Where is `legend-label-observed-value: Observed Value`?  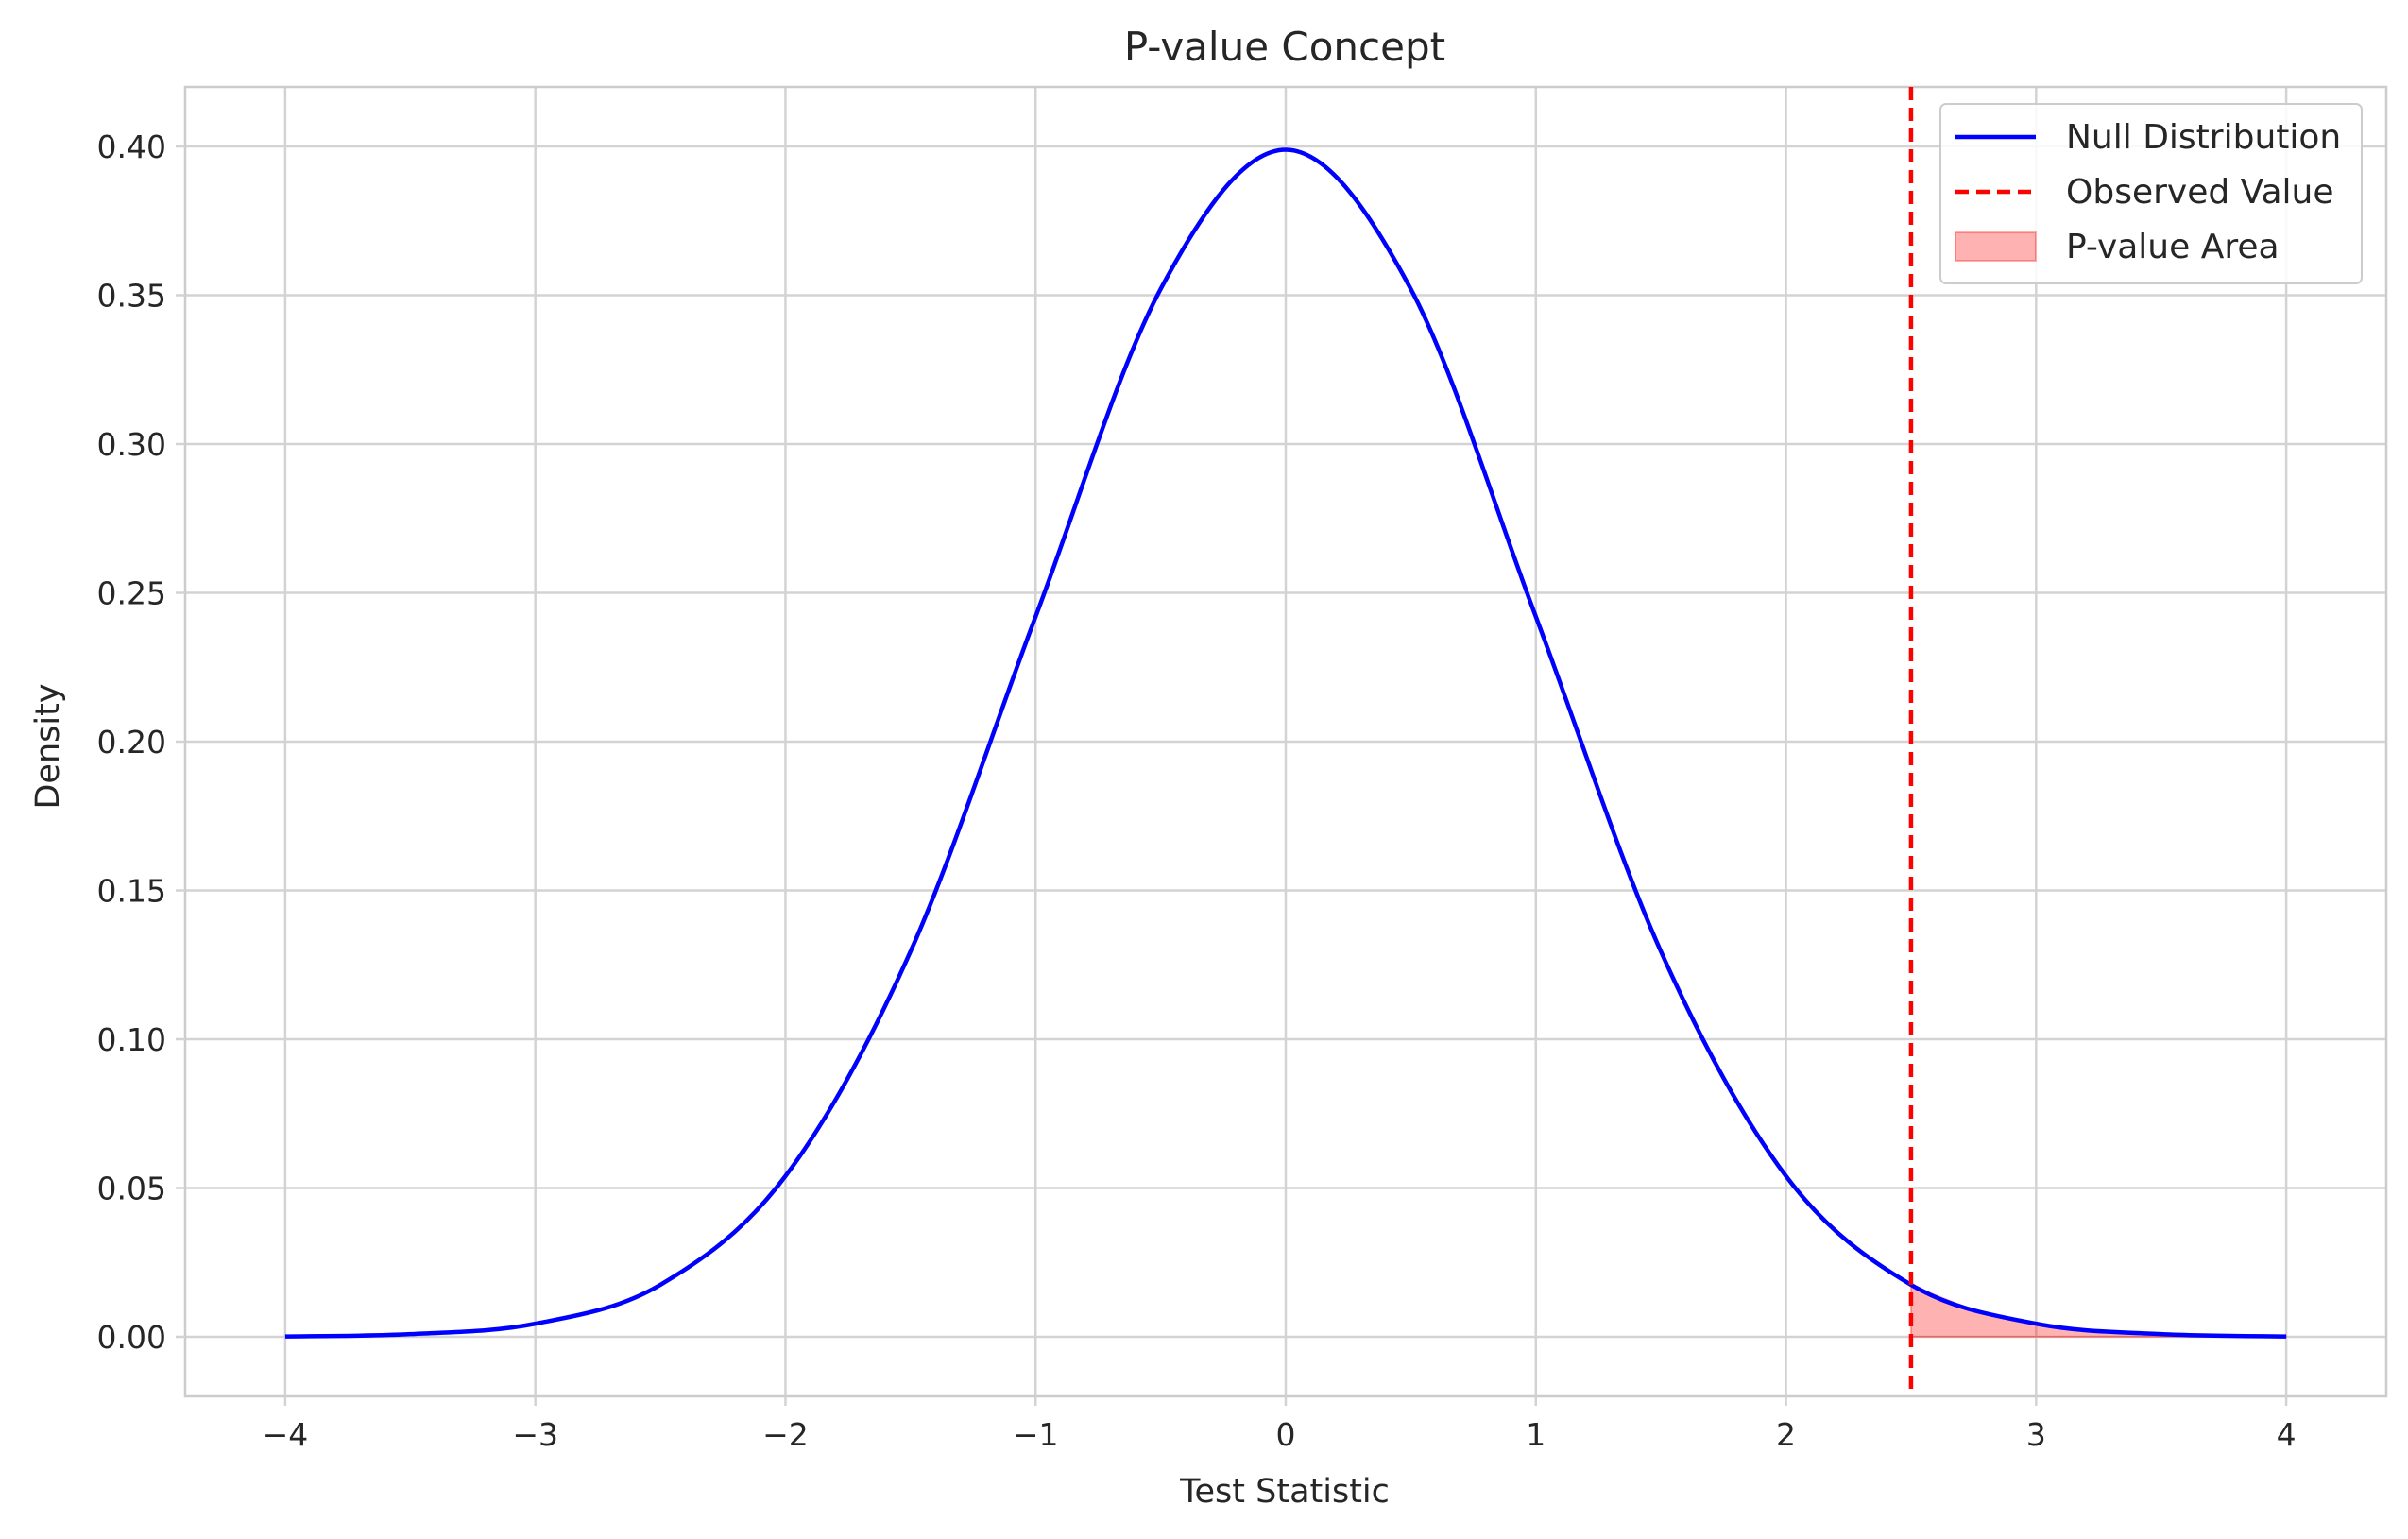
legend-label-observed-value: Observed Value is located at coordinates (2200, 192).